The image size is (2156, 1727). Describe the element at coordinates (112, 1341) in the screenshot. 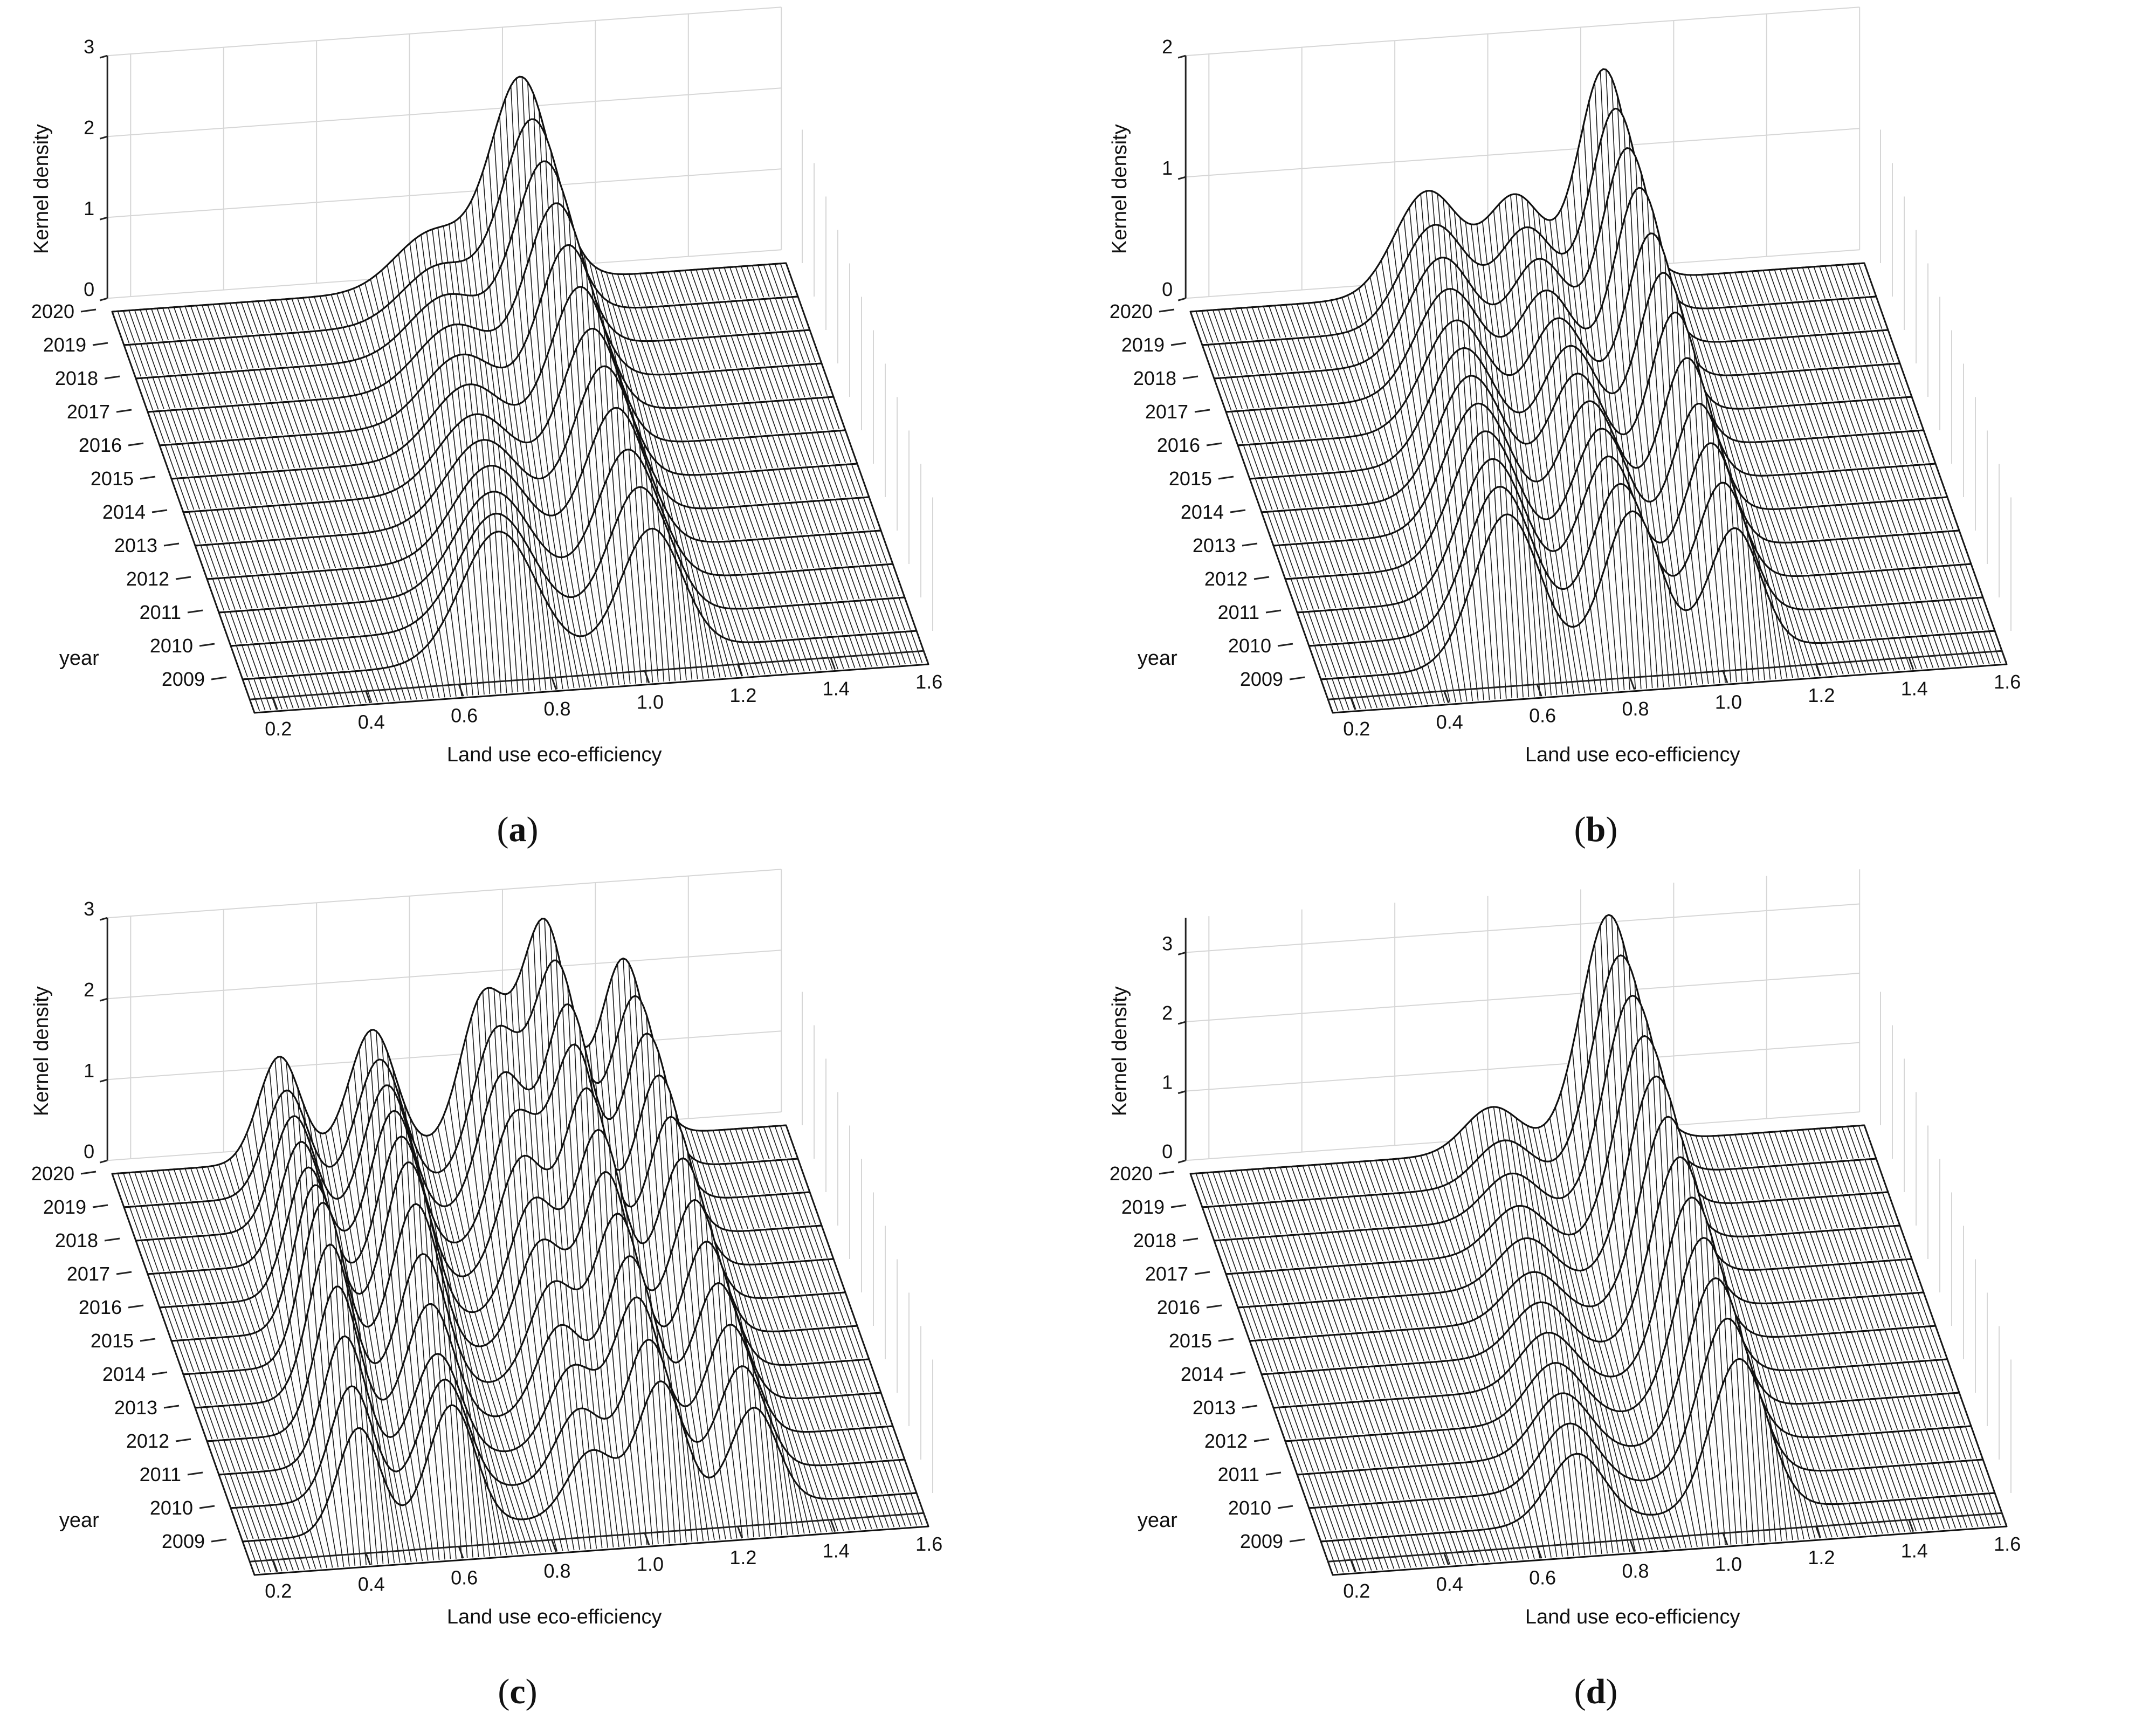

I see `year-label: 2015` at that location.